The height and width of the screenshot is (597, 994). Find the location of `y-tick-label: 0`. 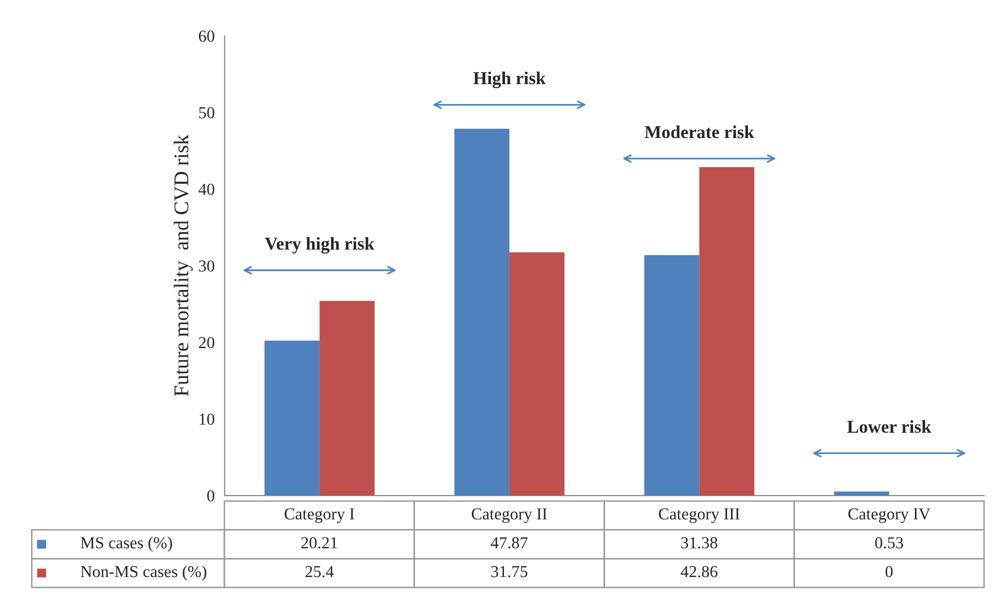

y-tick-label: 0 is located at coordinates (210, 496).